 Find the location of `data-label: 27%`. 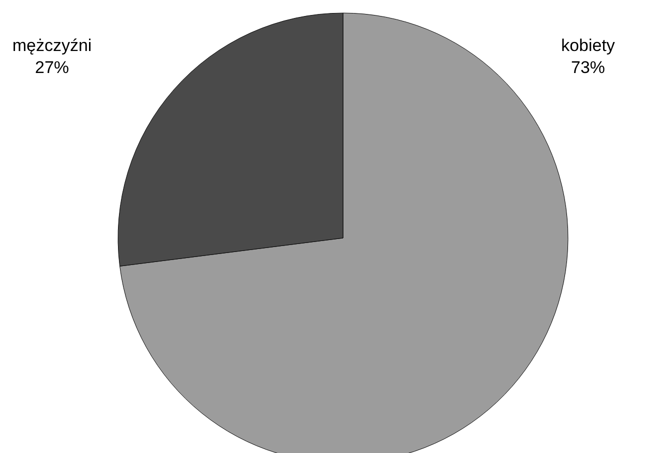

data-label: 27% is located at coordinates (52, 67).